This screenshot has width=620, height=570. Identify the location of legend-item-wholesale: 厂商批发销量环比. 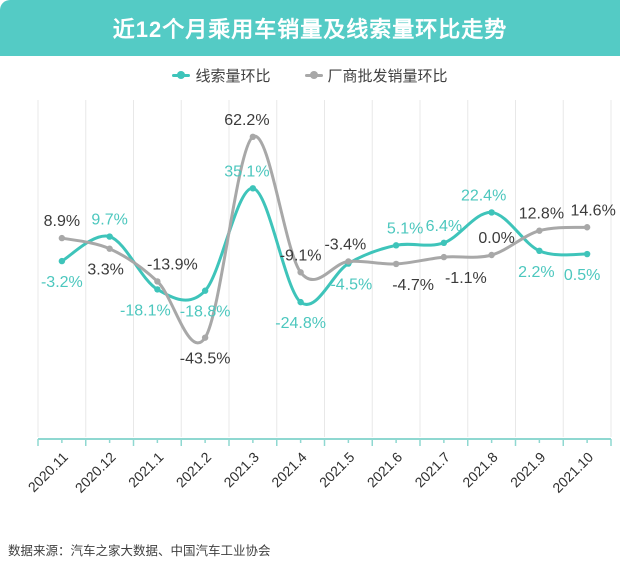
(376, 75).